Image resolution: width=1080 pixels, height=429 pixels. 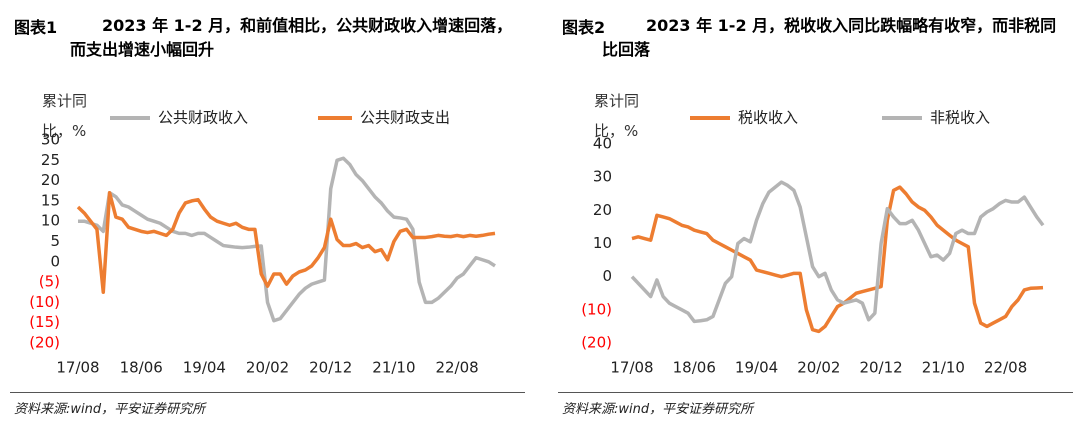 I want to click on y-tick-label: 25, so click(x=50, y=160).